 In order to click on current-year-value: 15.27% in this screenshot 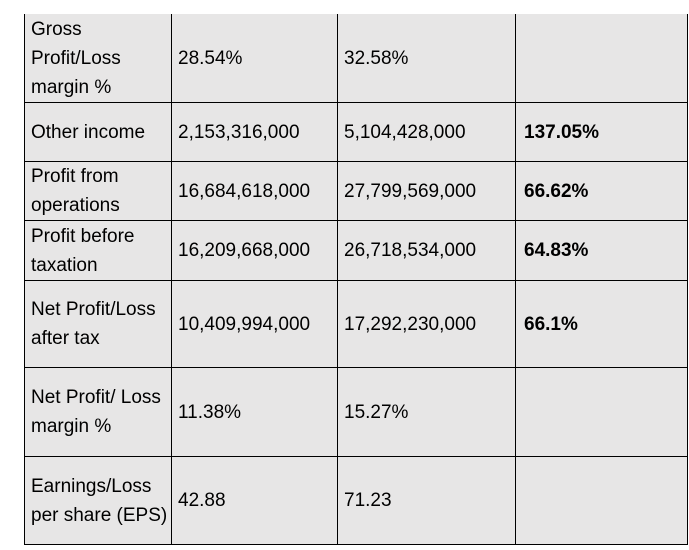, I will do `click(426, 412)`.